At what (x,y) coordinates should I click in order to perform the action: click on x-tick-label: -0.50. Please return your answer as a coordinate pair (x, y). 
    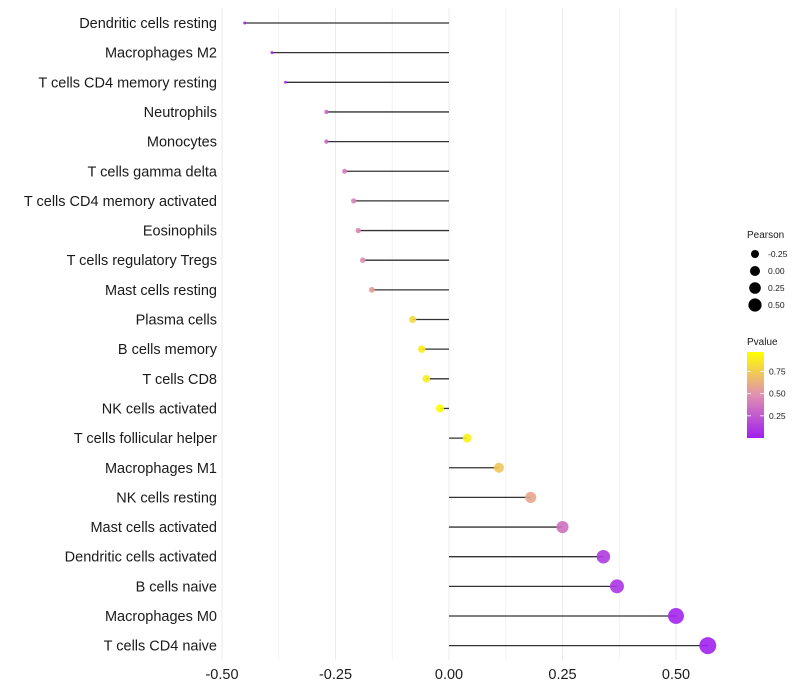
    Looking at the image, I should click on (221, 675).